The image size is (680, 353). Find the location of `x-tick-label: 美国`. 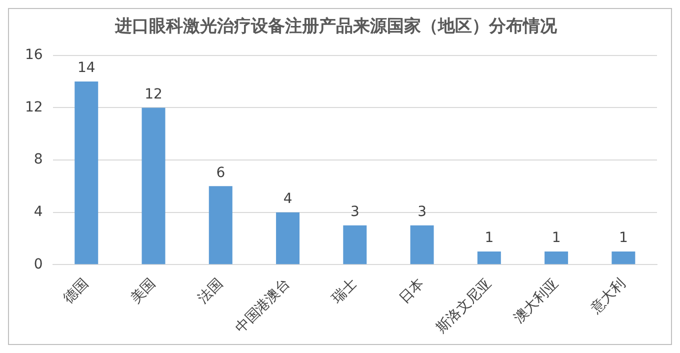

x-tick-label: 美国 is located at coordinates (143, 291).